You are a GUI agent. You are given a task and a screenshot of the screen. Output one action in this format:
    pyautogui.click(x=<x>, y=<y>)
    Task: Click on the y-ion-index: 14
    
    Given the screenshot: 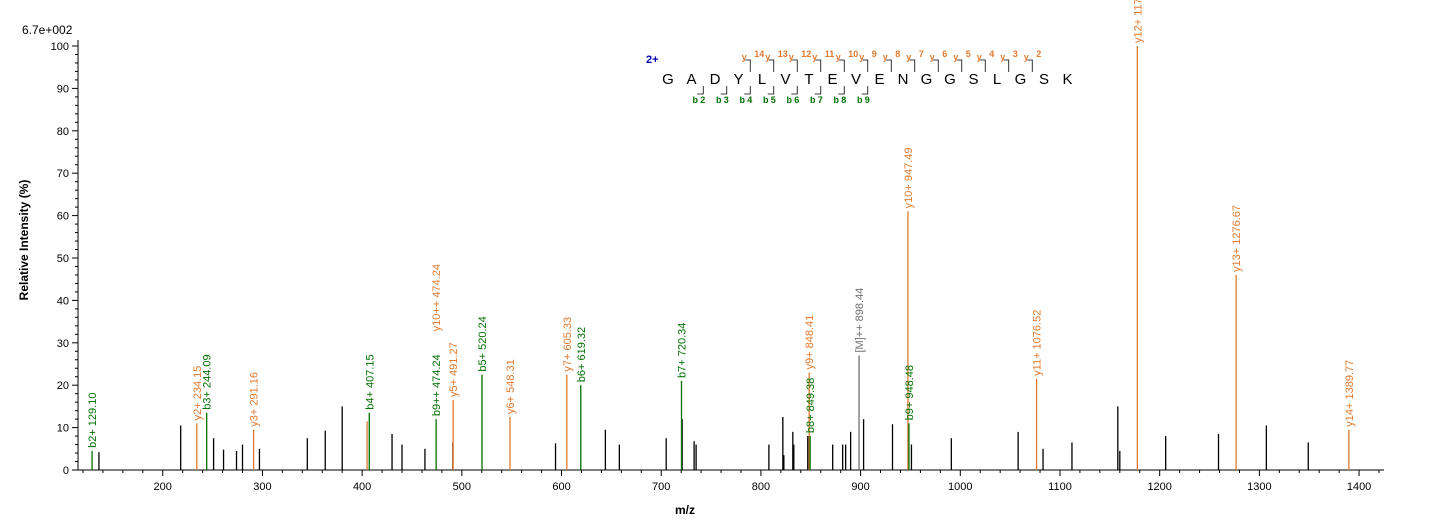 What is the action you would take?
    pyautogui.click(x=759, y=54)
    